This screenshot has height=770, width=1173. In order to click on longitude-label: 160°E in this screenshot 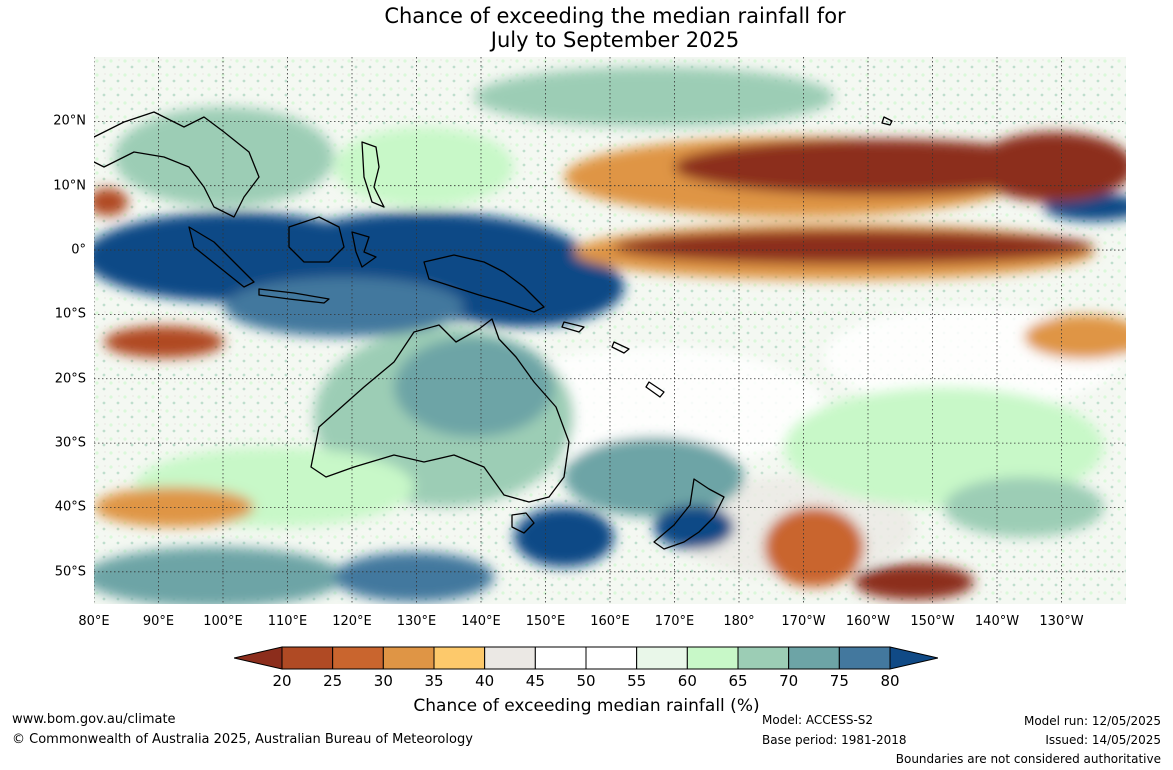, I will do `click(610, 621)`.